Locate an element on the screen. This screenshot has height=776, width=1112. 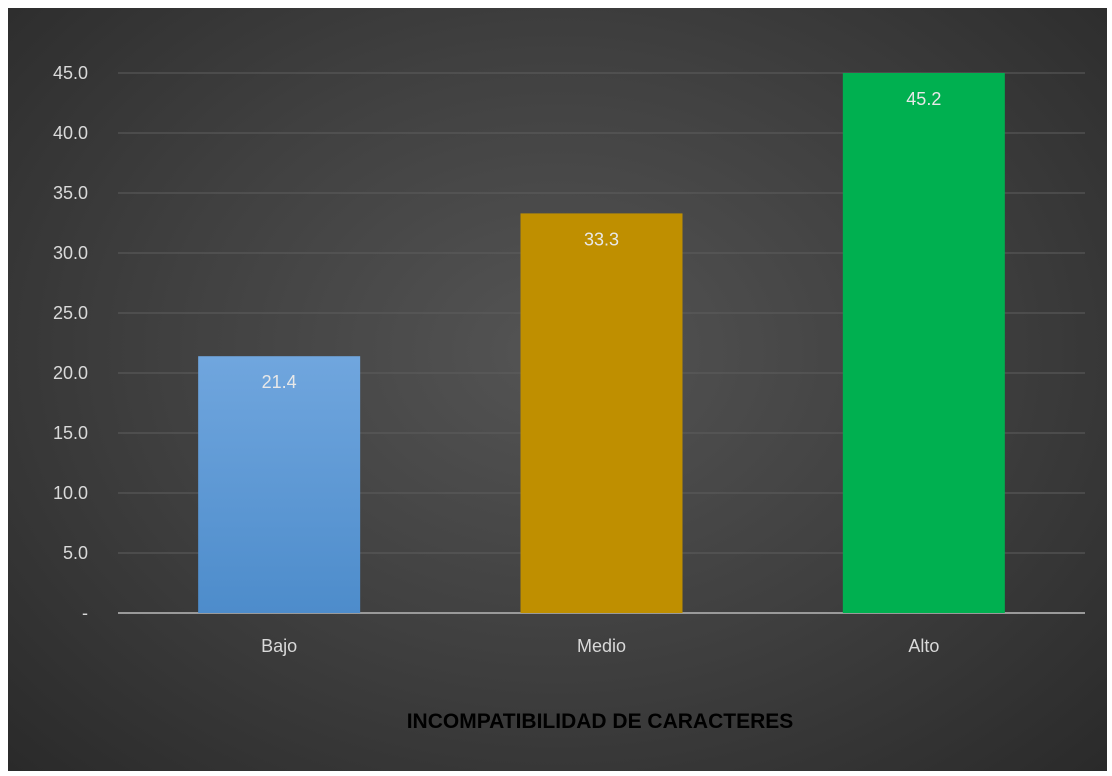
data-label: 21.4 is located at coordinates (279, 382).